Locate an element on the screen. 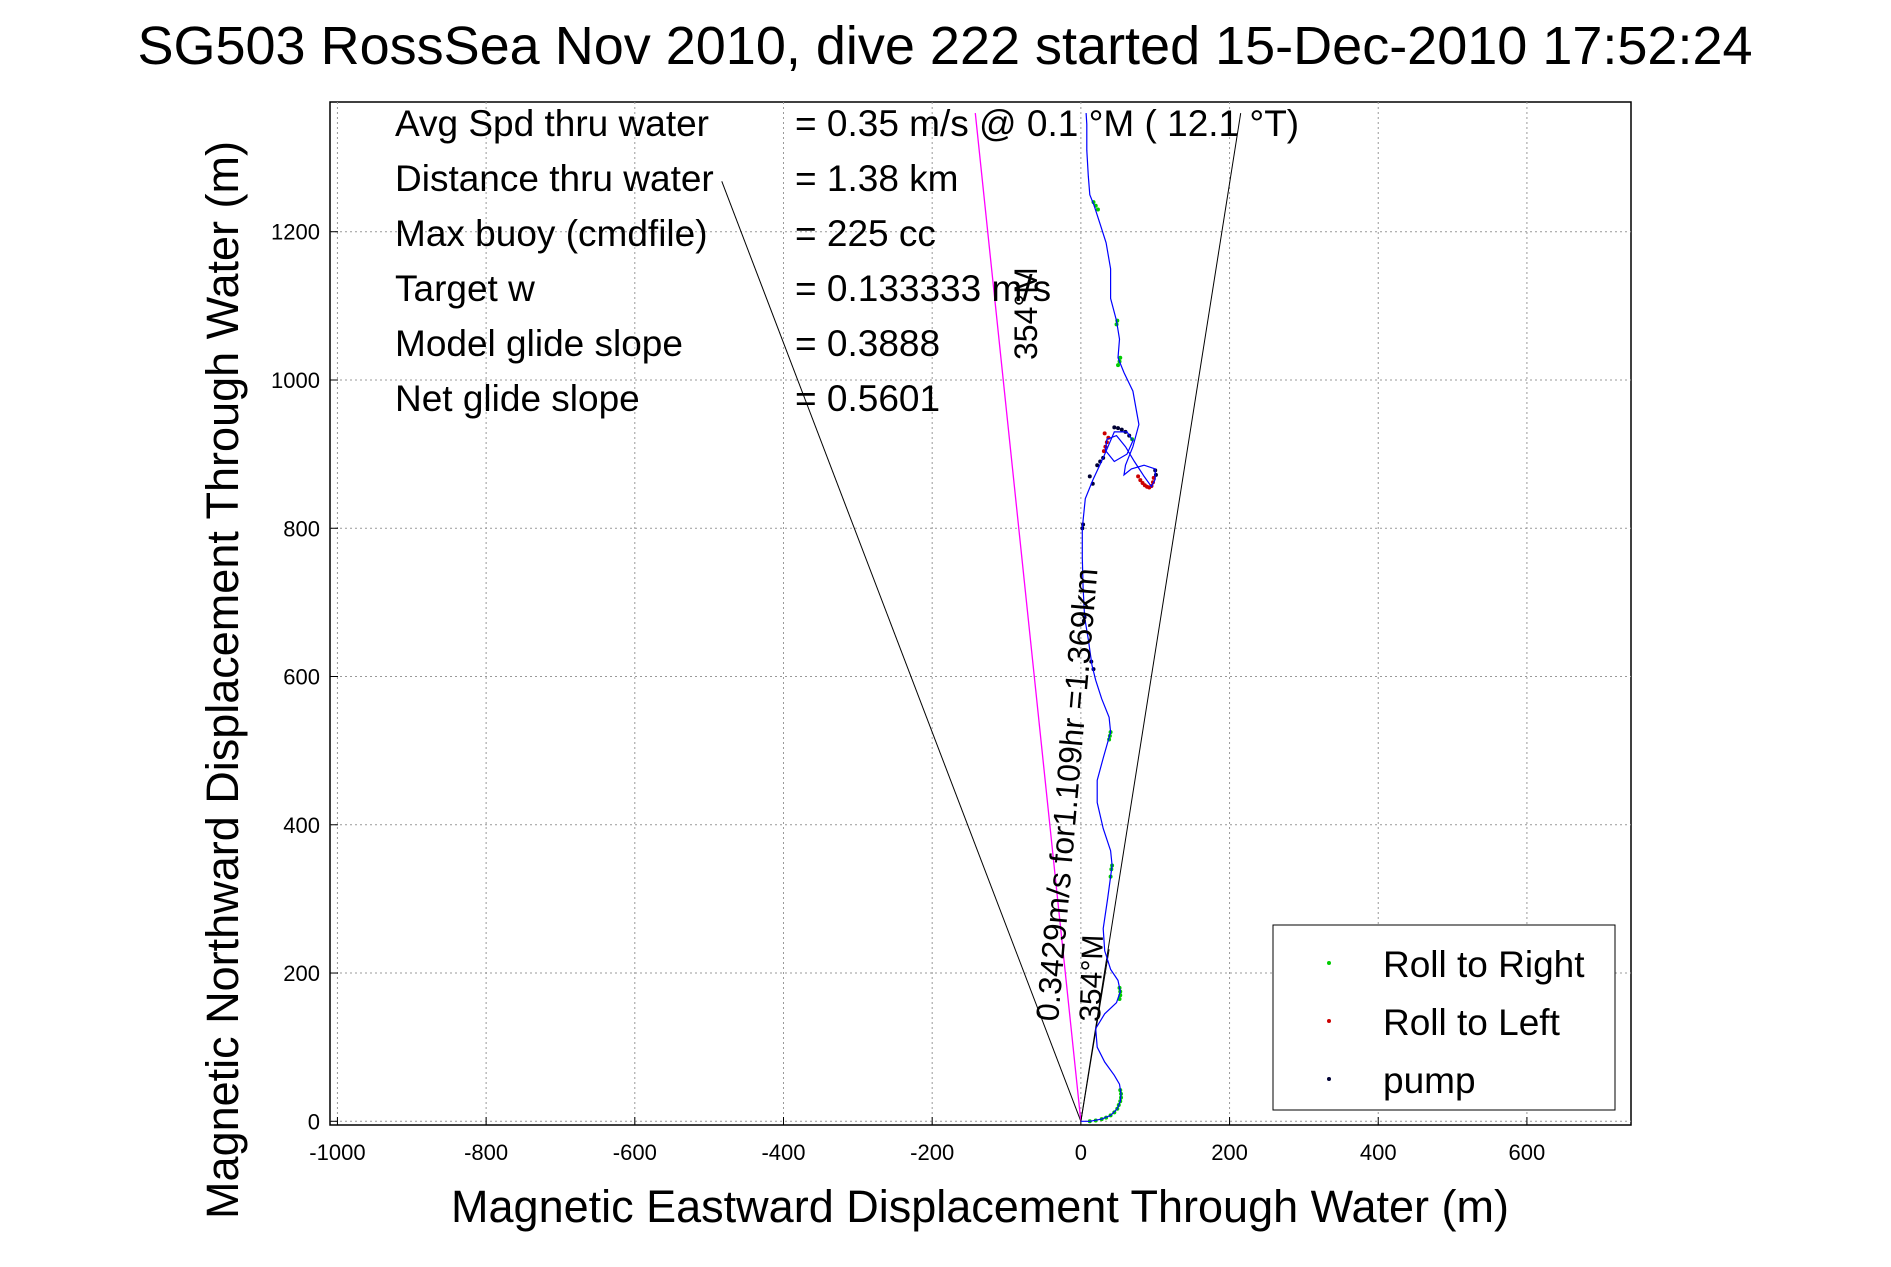 This screenshot has width=1891, height=1267. x-tick-label: -1000 is located at coordinates (337, 1152).